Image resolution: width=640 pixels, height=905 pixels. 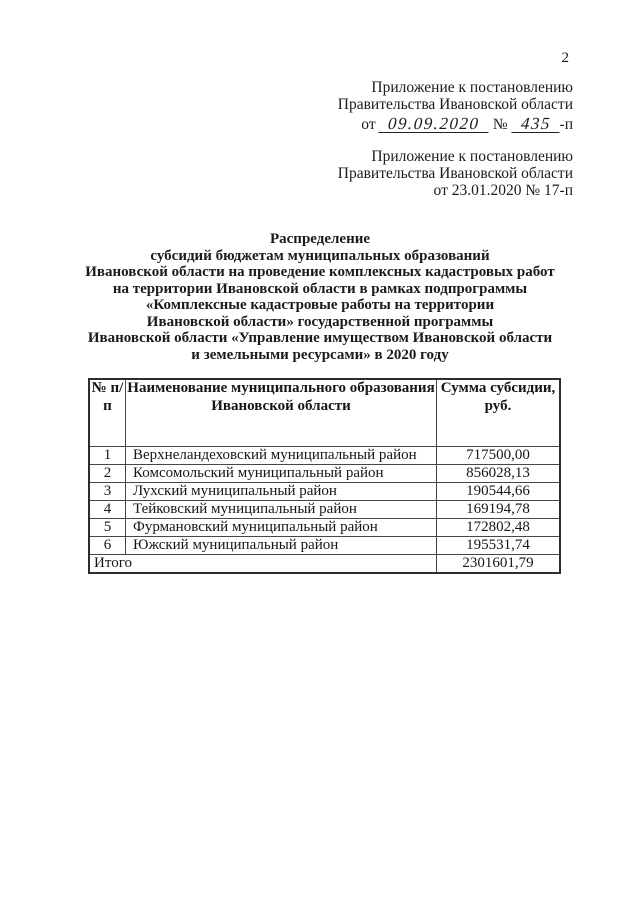 I want to click on total-row: Итого 2301601,79, so click(x=324, y=564).